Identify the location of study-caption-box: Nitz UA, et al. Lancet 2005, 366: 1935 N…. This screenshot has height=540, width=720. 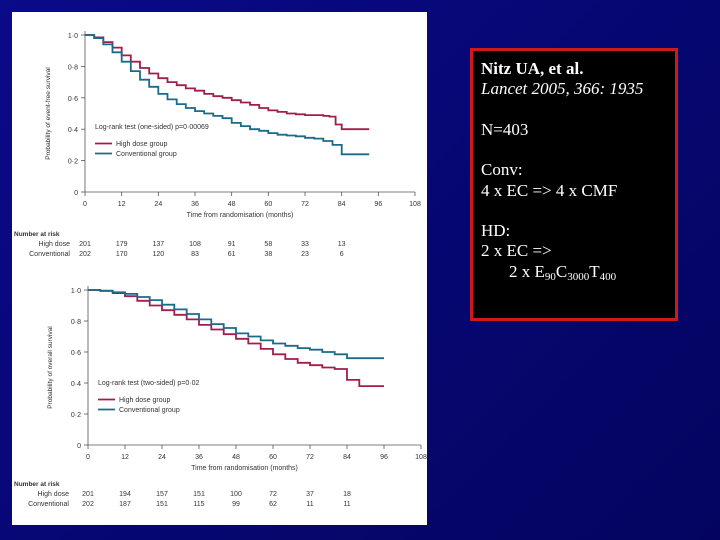
(574, 184).